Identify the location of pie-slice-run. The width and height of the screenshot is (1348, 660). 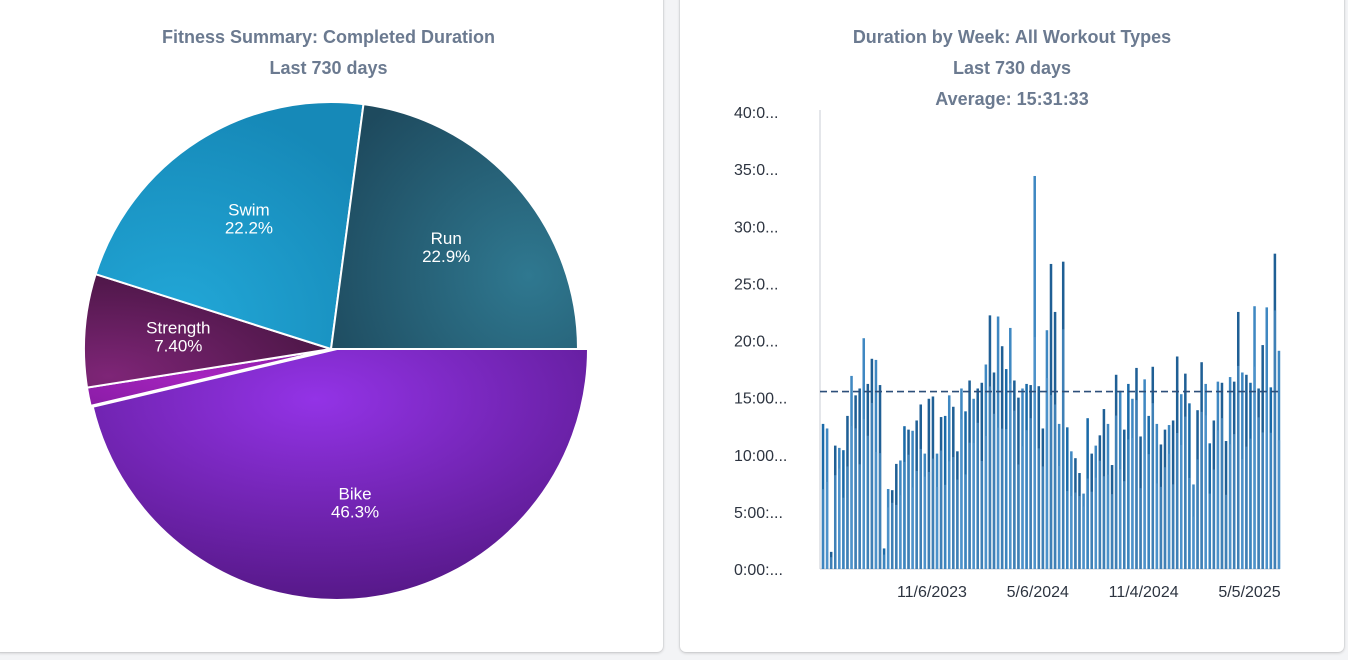
(454, 226).